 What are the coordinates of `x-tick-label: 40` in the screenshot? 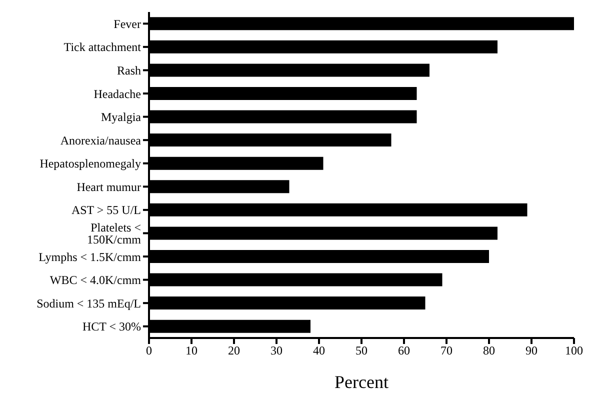 It's located at (319, 351).